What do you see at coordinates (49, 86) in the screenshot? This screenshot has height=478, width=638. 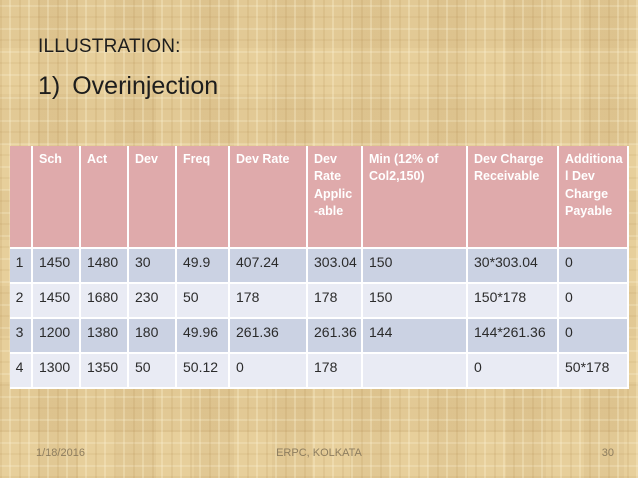 I see `subtitle-number: 1)` at bounding box center [49, 86].